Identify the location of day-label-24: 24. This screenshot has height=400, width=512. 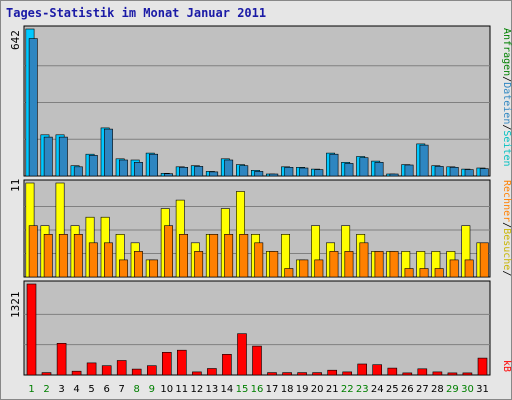
(377, 389).